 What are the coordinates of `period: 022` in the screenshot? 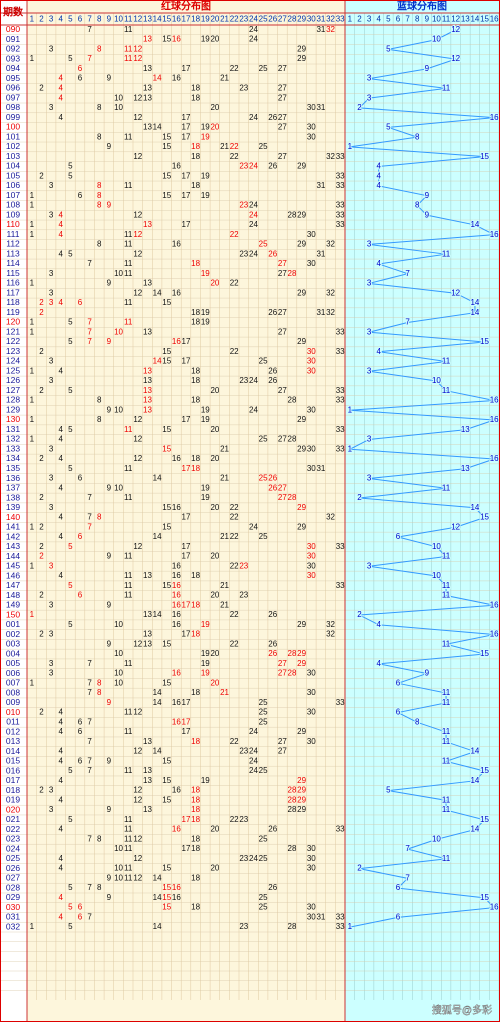 It's located at (13, 829).